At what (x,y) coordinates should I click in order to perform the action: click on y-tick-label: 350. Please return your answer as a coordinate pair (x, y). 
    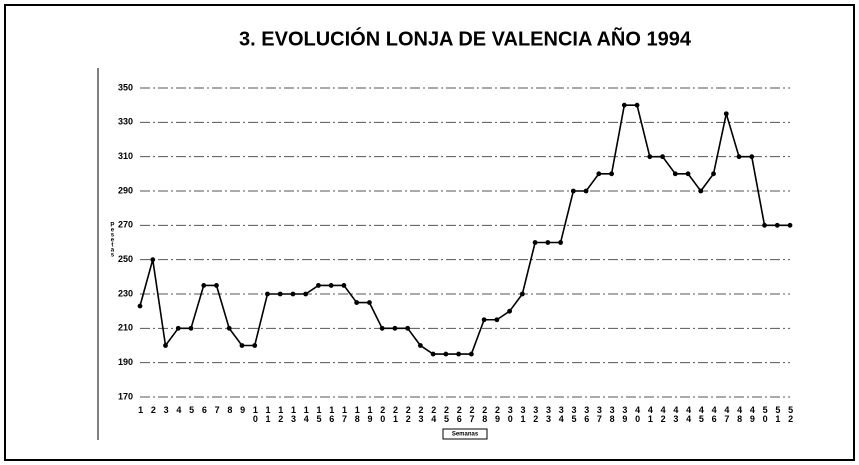
    Looking at the image, I should click on (125, 87).